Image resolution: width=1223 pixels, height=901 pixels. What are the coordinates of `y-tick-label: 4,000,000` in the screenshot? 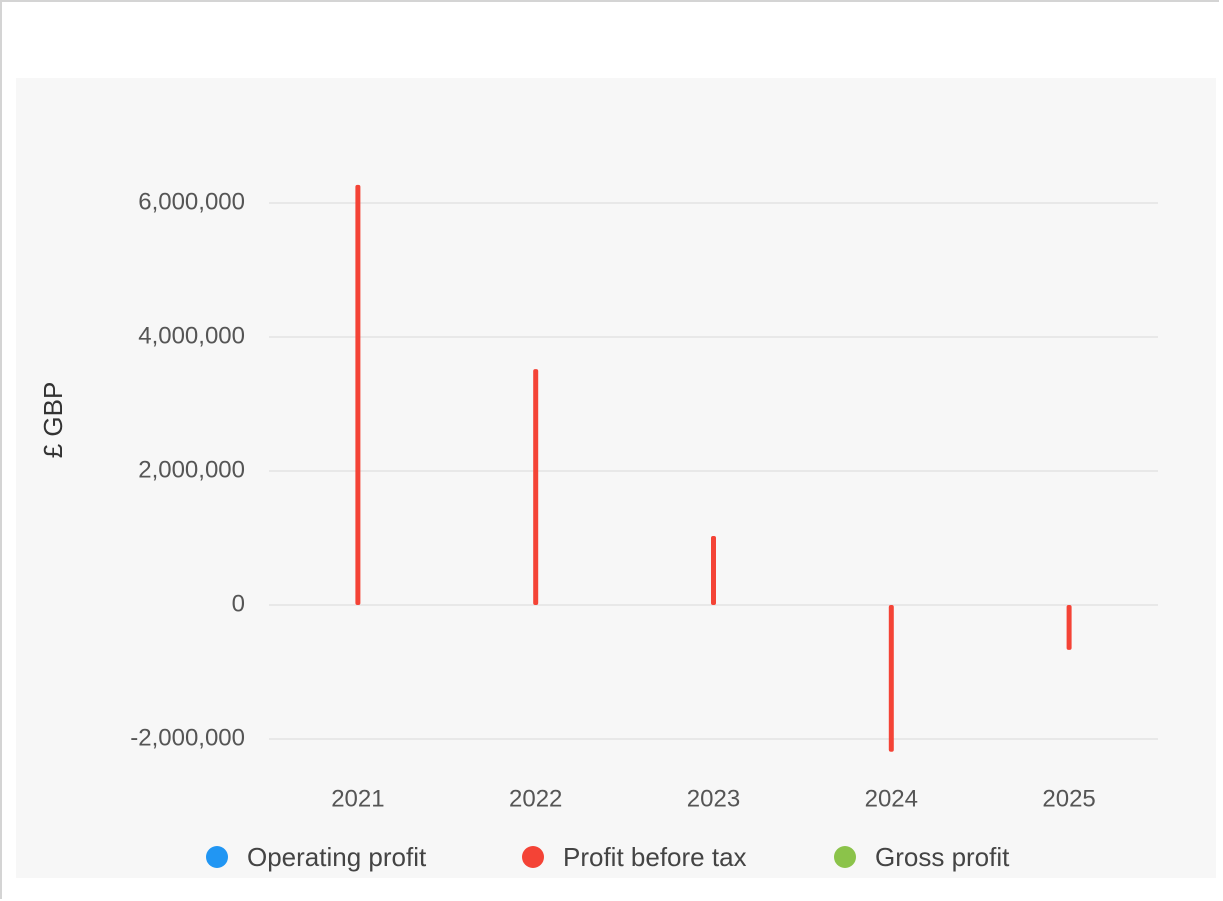 It's located at (191, 335).